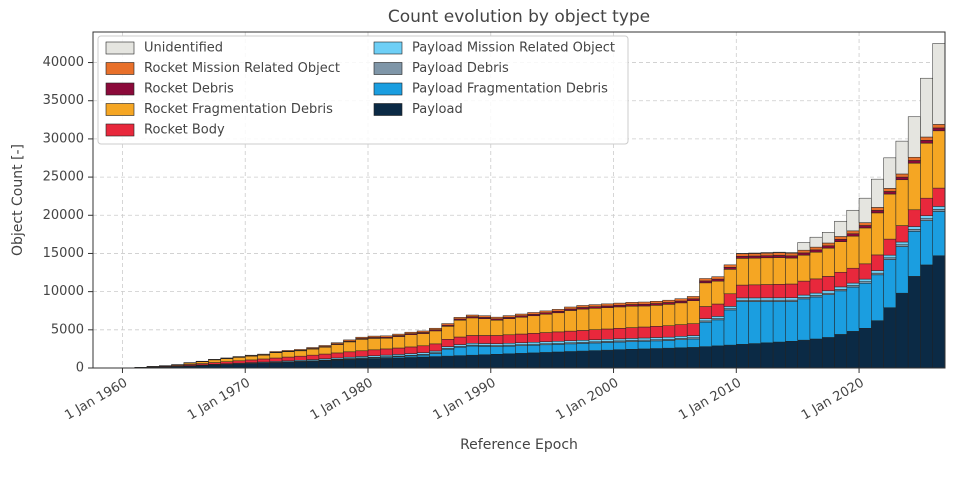  What do you see at coordinates (63, 291) in the screenshot?
I see `y-tick-label: 10000` at bounding box center [63, 291].